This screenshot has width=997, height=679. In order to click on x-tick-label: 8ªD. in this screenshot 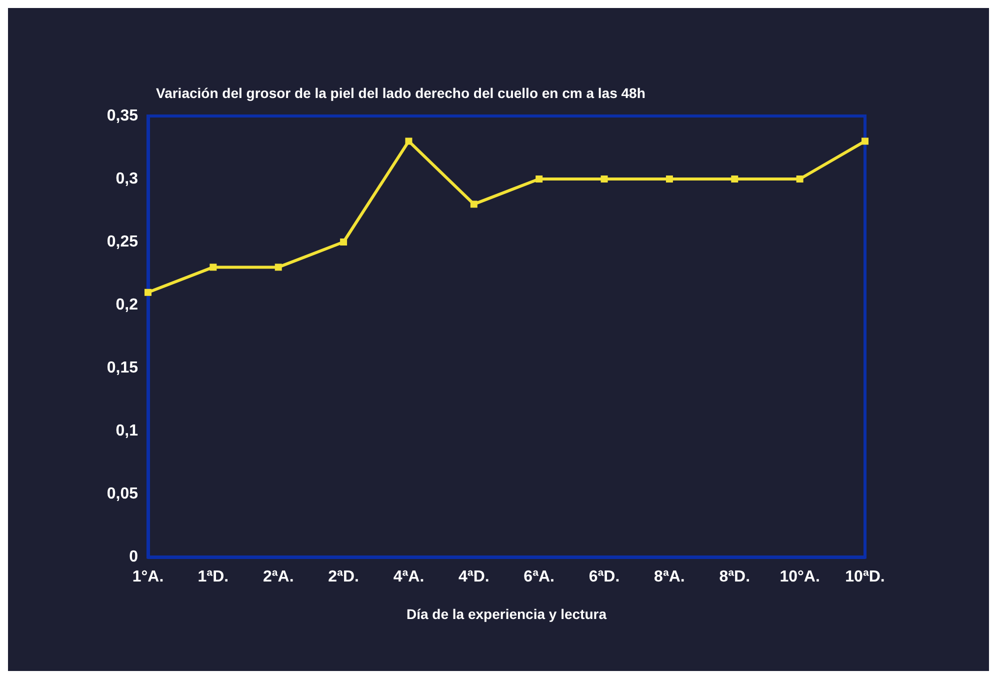, I will do `click(734, 577)`.